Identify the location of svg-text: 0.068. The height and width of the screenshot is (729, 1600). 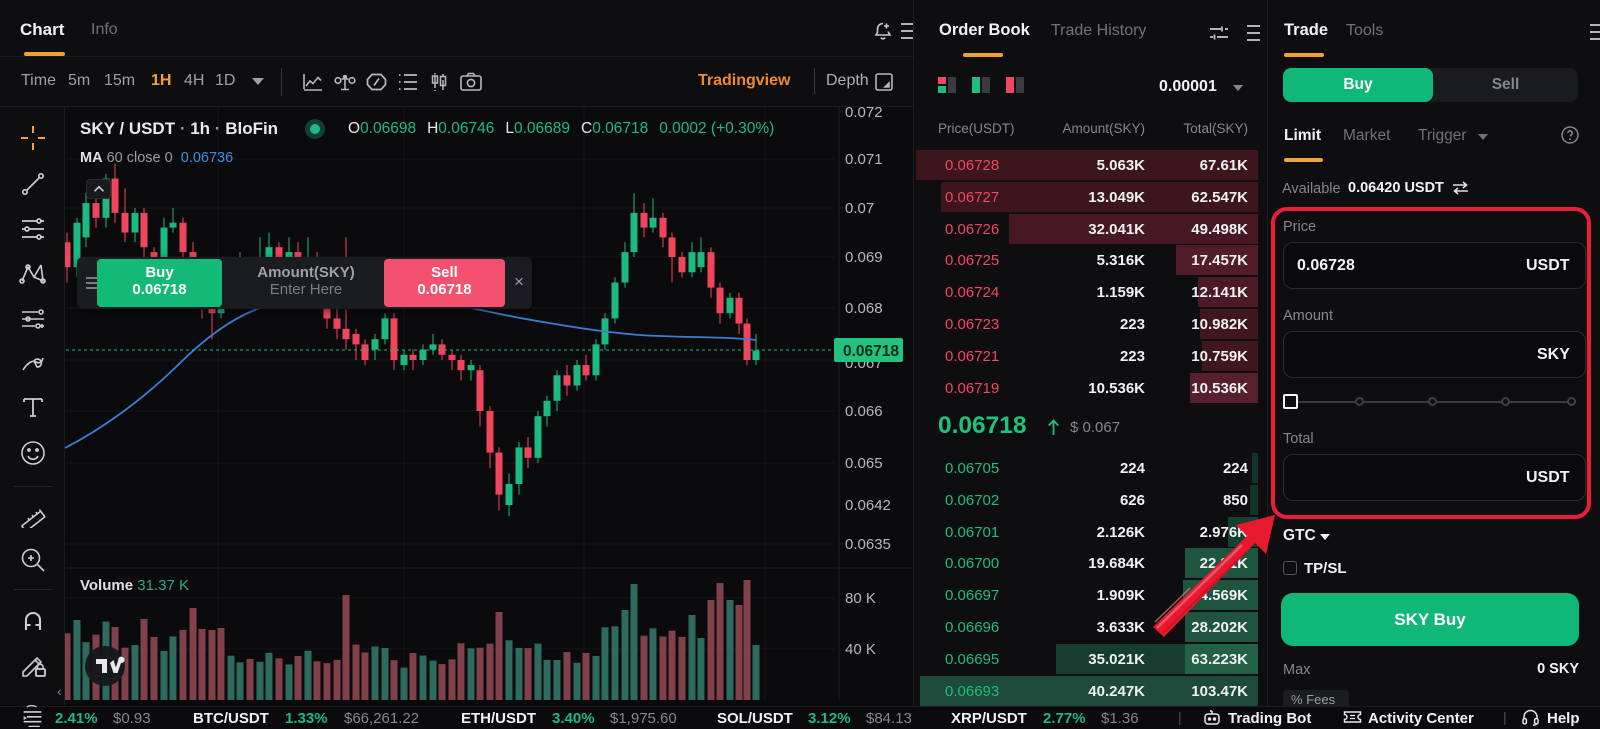
(864, 308).